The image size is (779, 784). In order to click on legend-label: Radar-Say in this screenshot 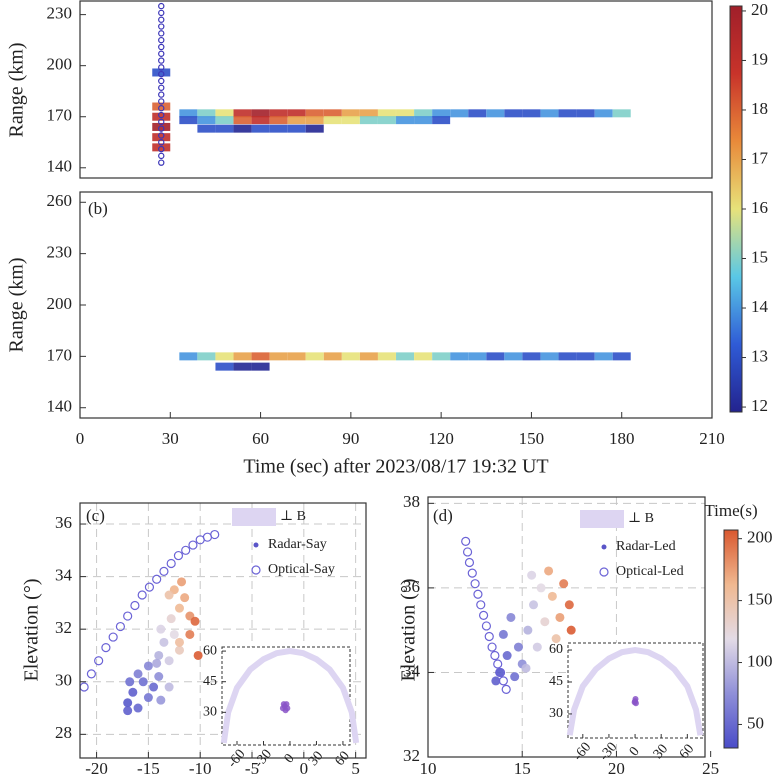, I will do `click(297, 544)`.